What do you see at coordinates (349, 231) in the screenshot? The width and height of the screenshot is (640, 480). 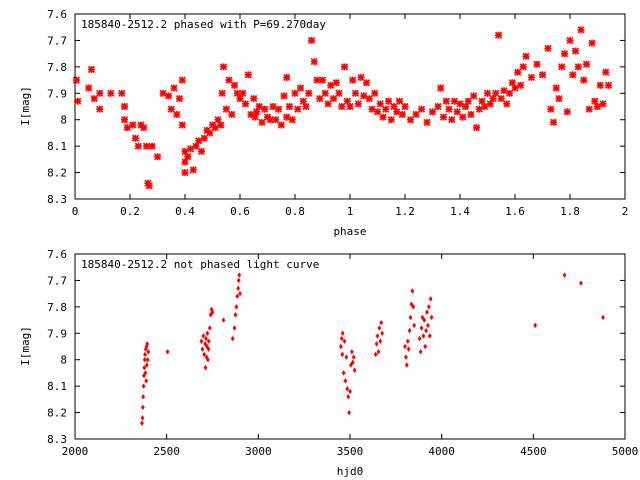 I see `phased-x-axis-label: phase` at bounding box center [349, 231].